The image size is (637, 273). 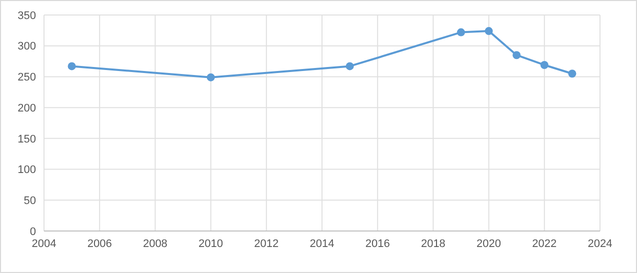 I want to click on y-tick-label: 150, so click(x=27, y=139).